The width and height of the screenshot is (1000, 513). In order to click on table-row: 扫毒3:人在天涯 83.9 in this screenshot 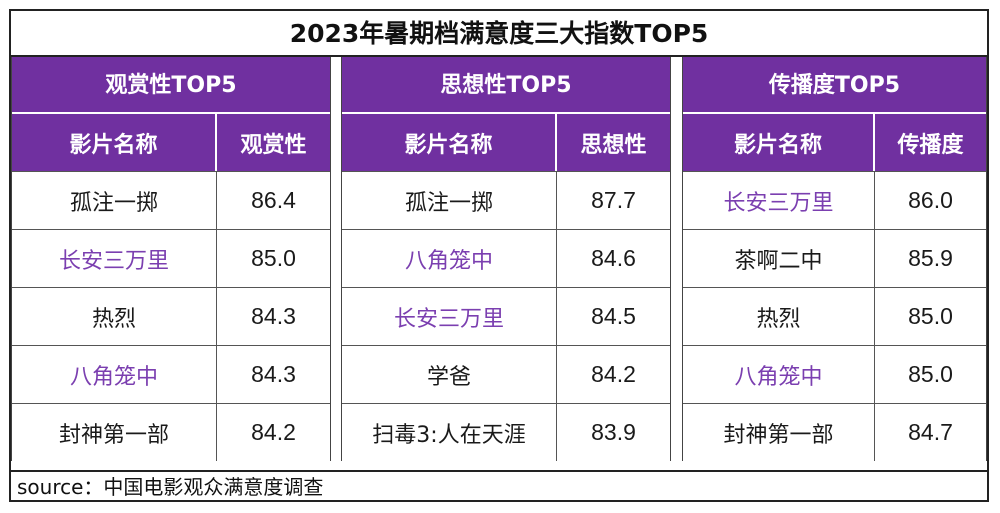, I will do `click(506, 432)`.